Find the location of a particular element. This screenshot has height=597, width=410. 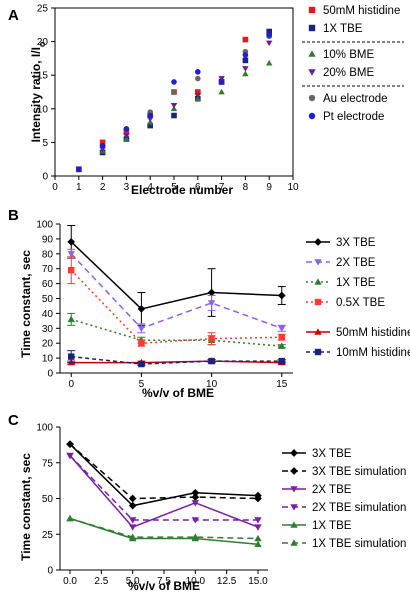

panel-a-x-tick-label: 1 is located at coordinates (79, 187).